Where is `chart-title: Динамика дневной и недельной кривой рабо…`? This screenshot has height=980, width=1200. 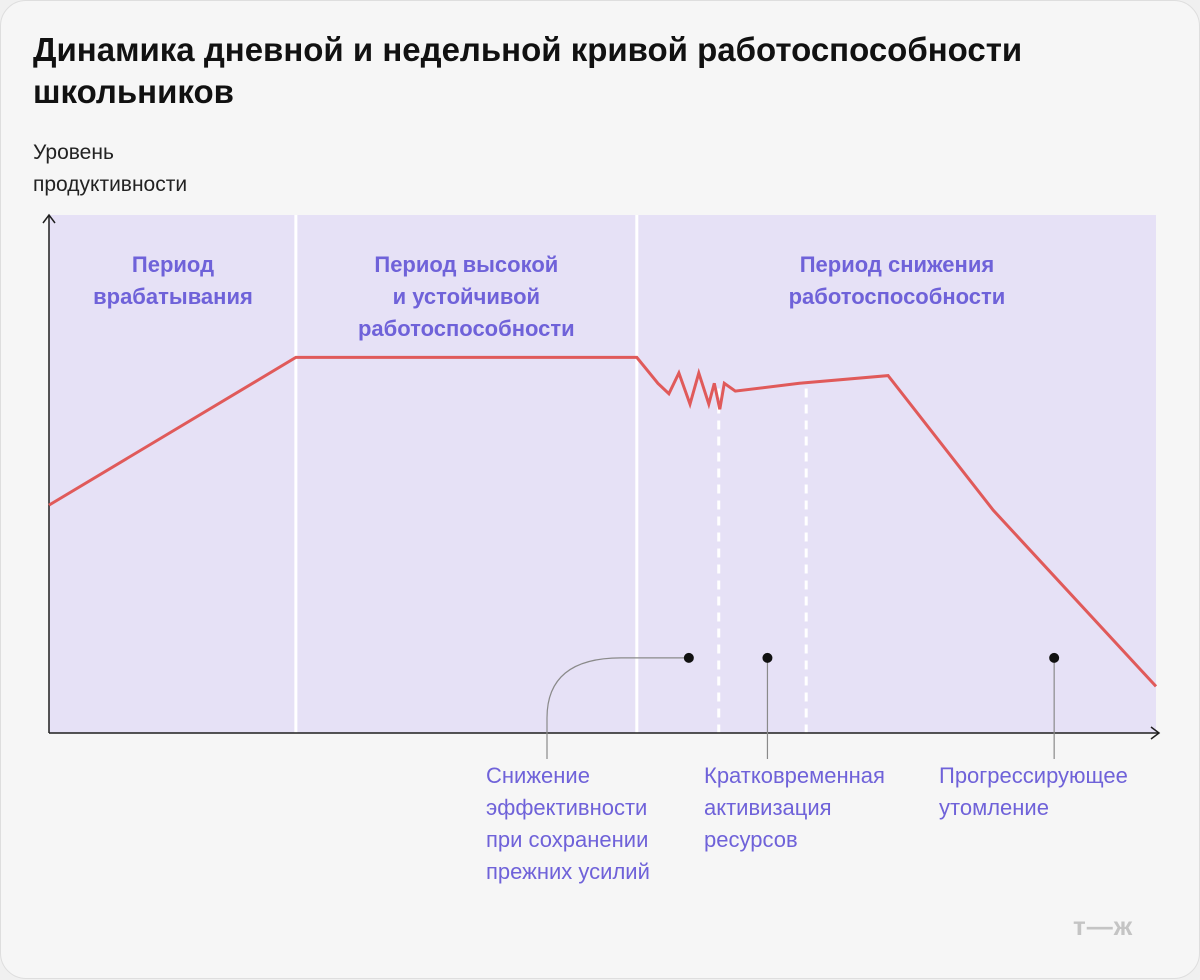 chart-title: Динамика дневной и недельной кривой рабо… is located at coordinates (528, 70).